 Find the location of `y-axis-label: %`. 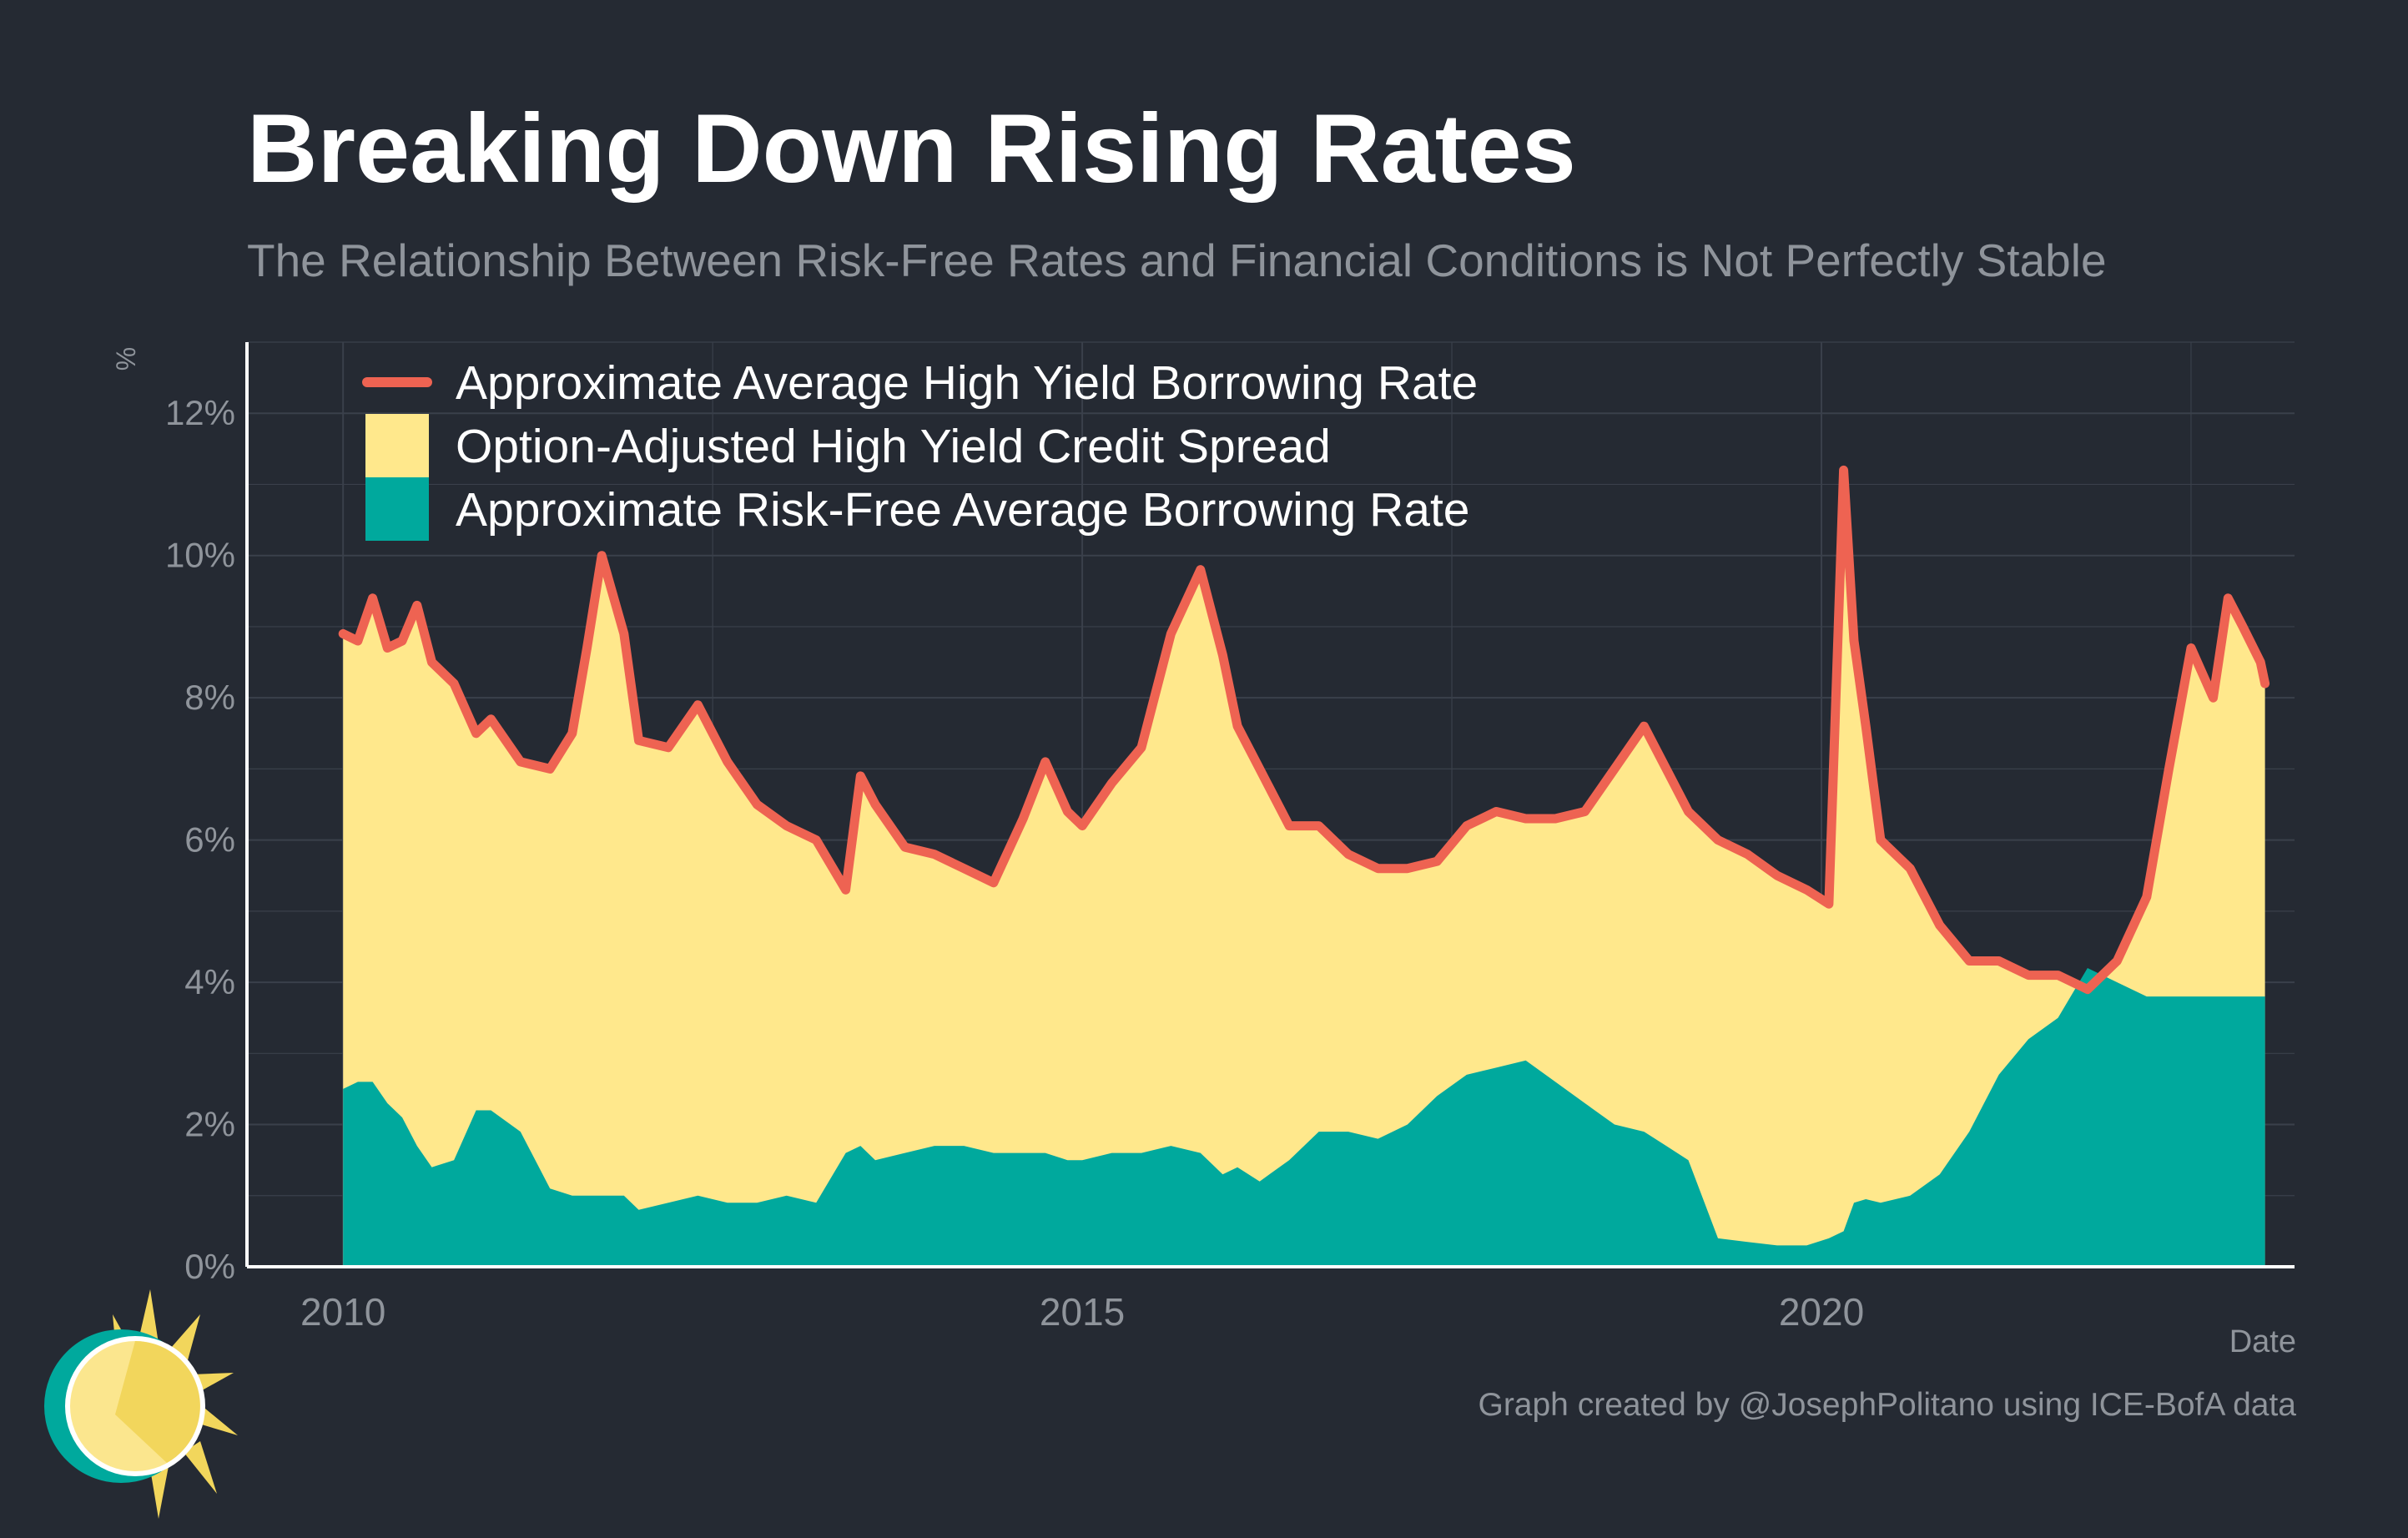

y-axis-label: % is located at coordinates (126, 359).